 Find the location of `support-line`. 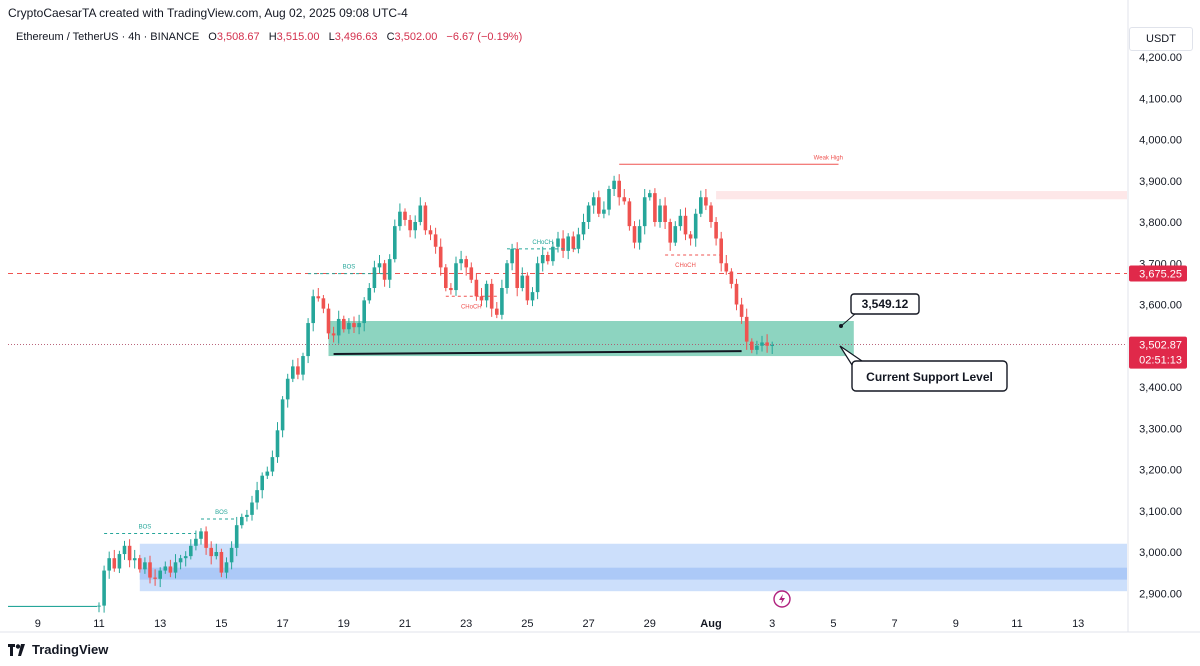

support-line is located at coordinates (537, 352).